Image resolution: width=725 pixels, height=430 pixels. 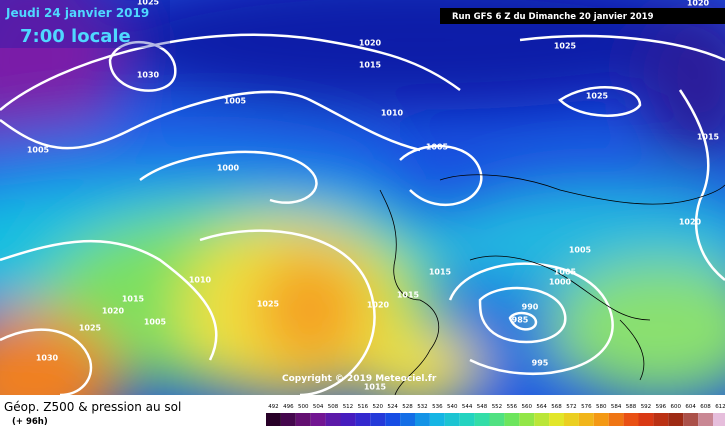 What do you see at coordinates (512, 407) in the screenshot?
I see `scale-label: 556` at bounding box center [512, 407].